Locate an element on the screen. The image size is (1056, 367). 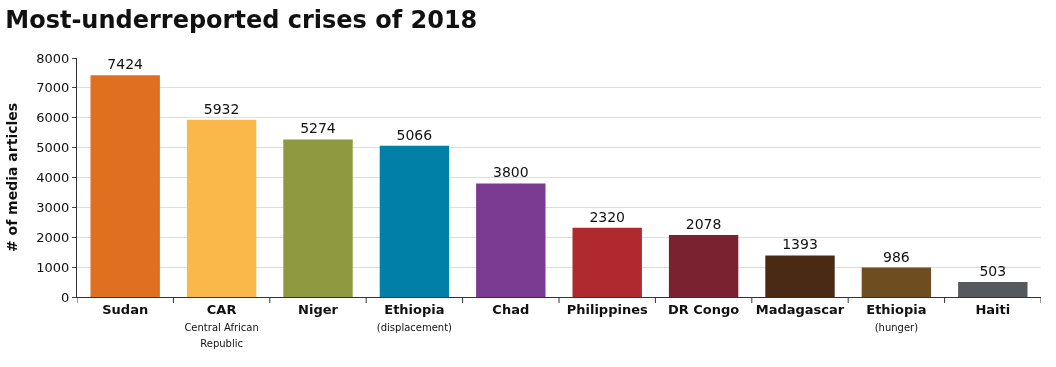
x-tick-label: DR Congo is located at coordinates (703, 309).